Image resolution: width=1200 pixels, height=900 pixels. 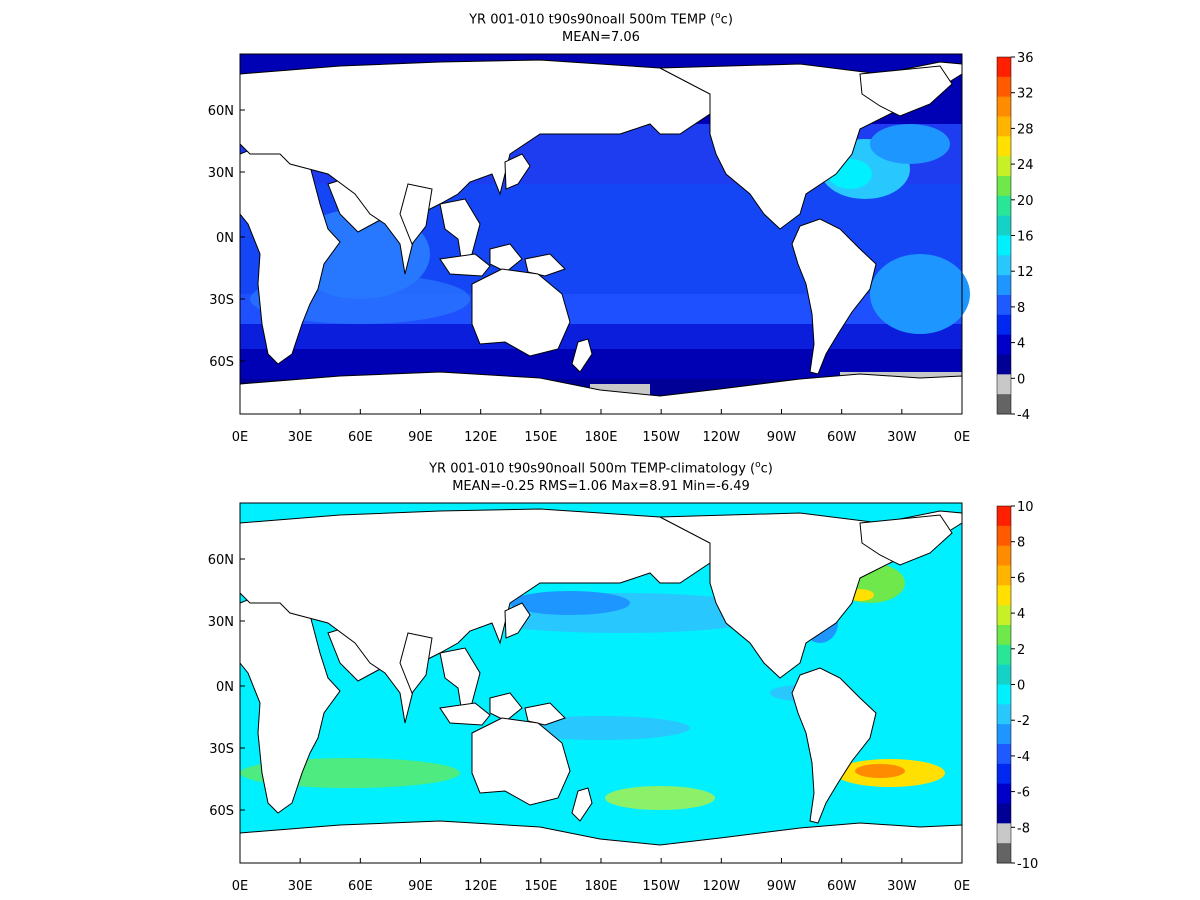 I want to click on panel2-colorbar-label: 0, so click(x=1021, y=686).